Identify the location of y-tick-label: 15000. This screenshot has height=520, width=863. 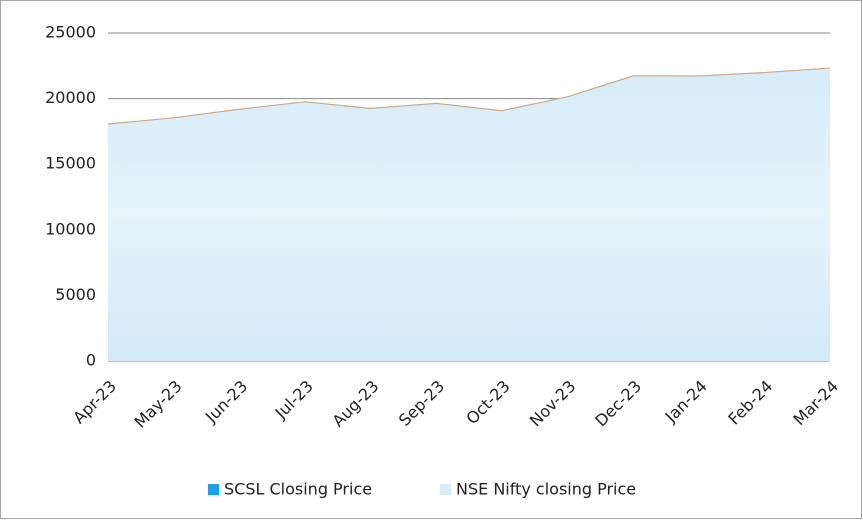
(70, 163).